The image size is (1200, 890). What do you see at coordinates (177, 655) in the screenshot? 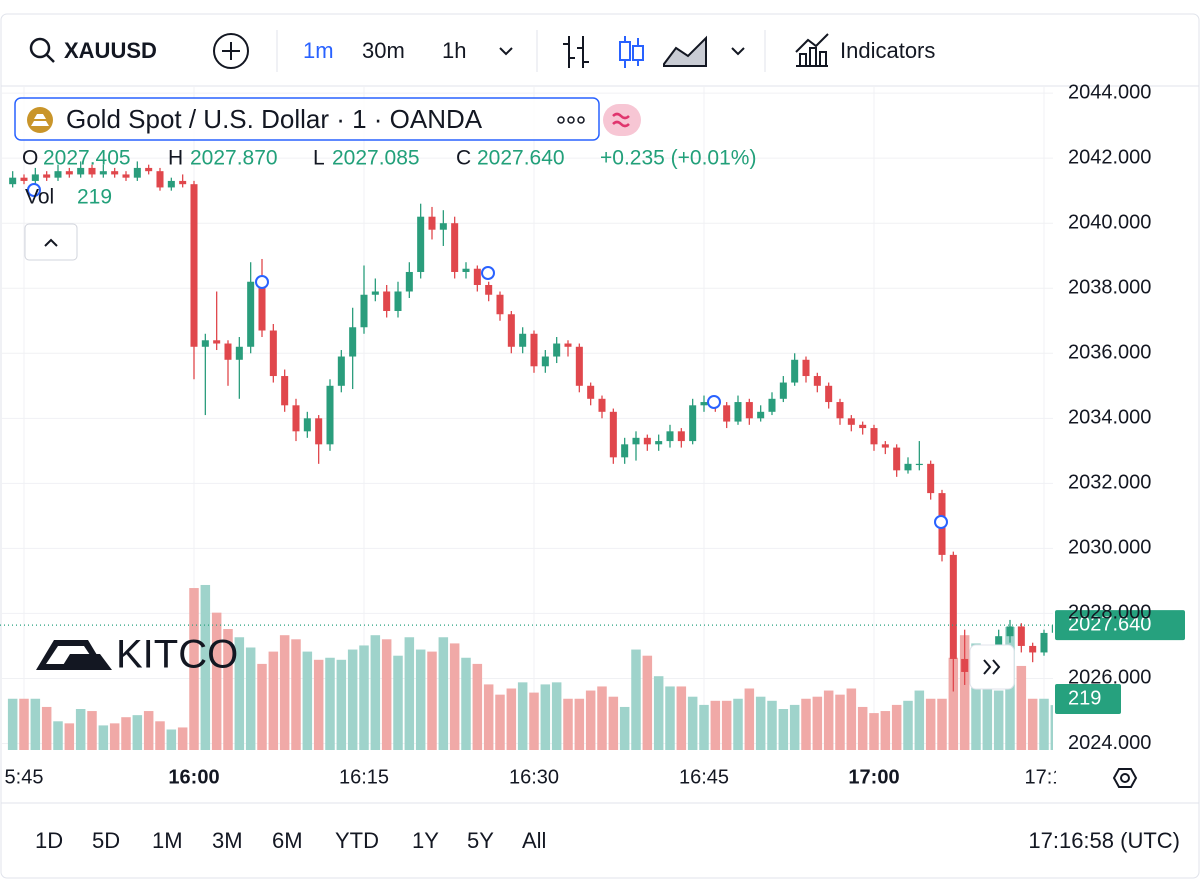
I see `logo-text: KITCO` at bounding box center [177, 655].